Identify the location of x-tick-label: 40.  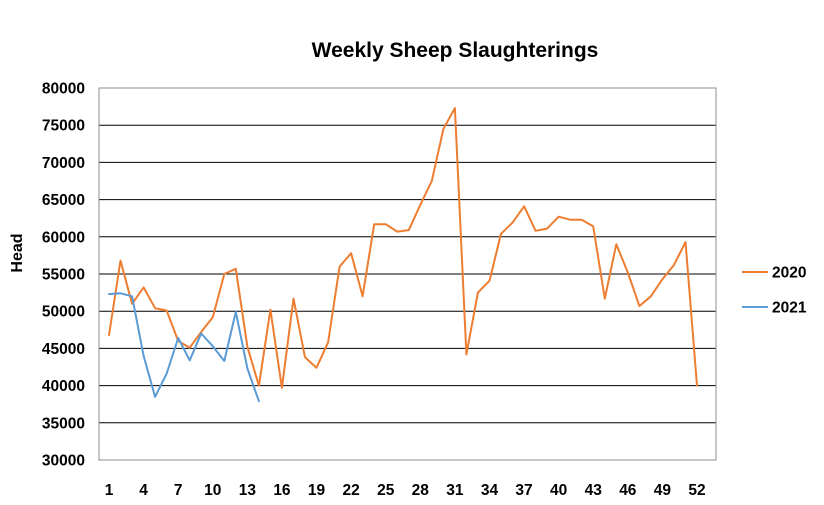
(558, 490).